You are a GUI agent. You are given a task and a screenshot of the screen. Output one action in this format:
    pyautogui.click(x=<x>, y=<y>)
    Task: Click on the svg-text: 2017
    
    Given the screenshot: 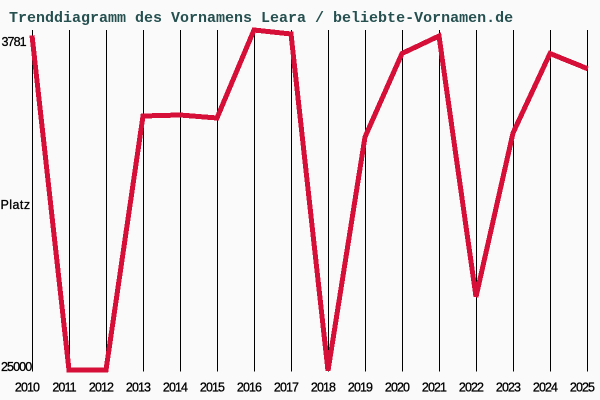 What is the action you would take?
    pyautogui.click(x=286, y=388)
    